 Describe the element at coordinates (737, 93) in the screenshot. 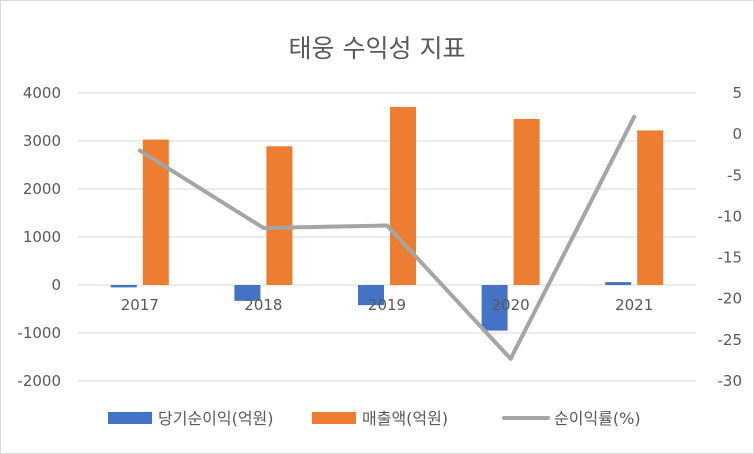

I see `y-right-tick-label: 5` at that location.